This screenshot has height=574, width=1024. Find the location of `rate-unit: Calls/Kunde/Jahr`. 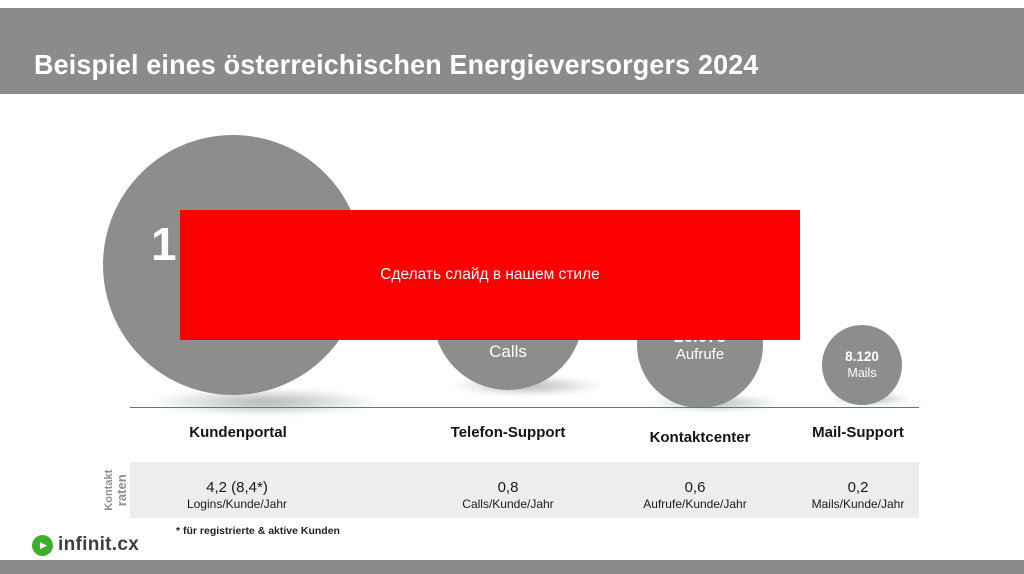

rate-unit: Calls/Kunde/Jahr is located at coordinates (508, 504).